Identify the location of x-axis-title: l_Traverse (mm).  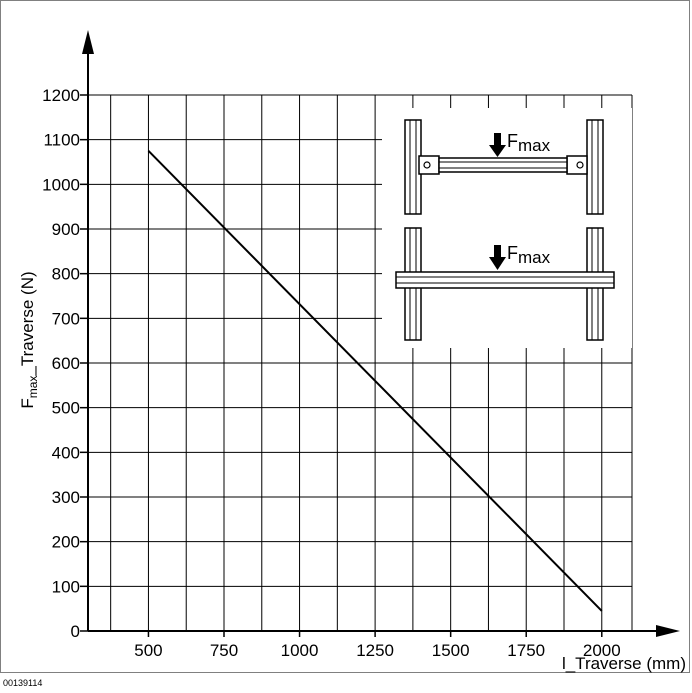
(624, 663).